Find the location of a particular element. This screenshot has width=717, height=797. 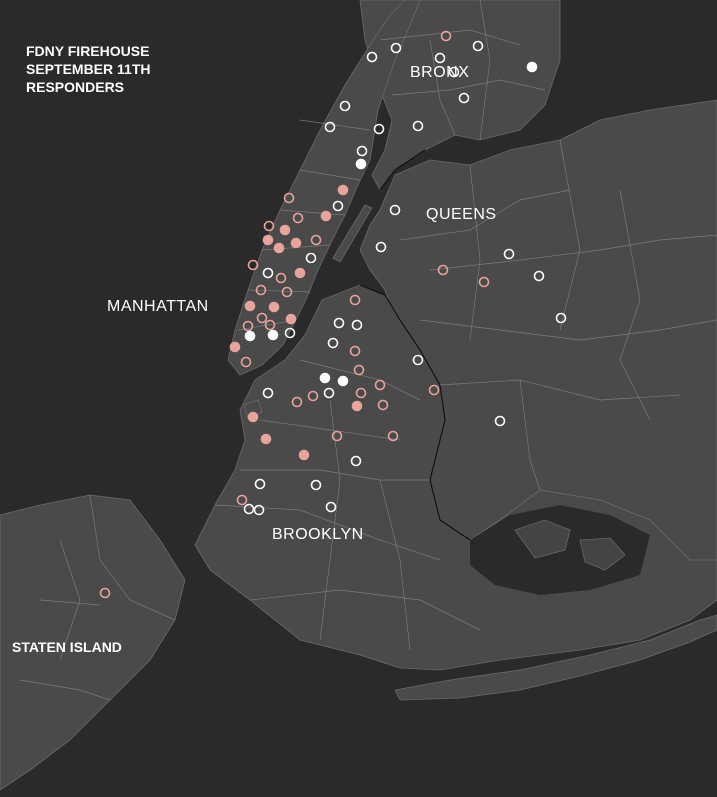

governors-island is located at coordinates (253, 409).